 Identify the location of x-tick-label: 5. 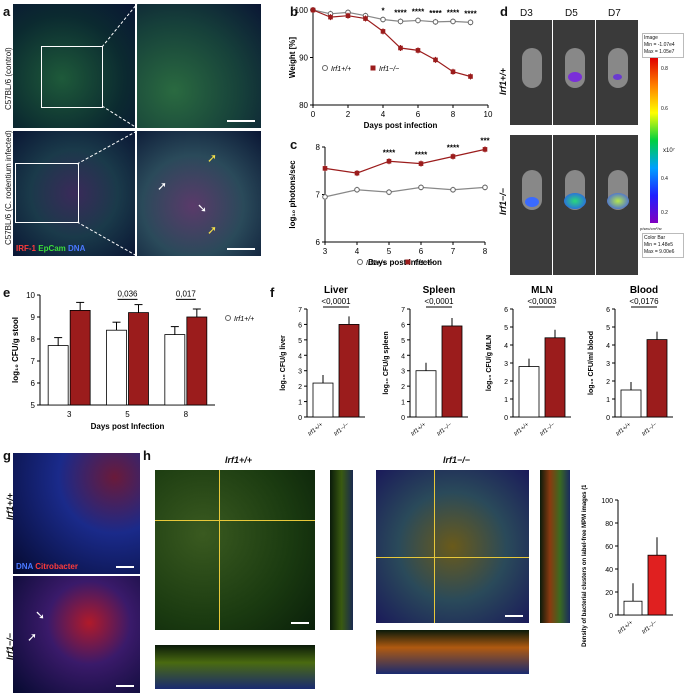
(127, 414).